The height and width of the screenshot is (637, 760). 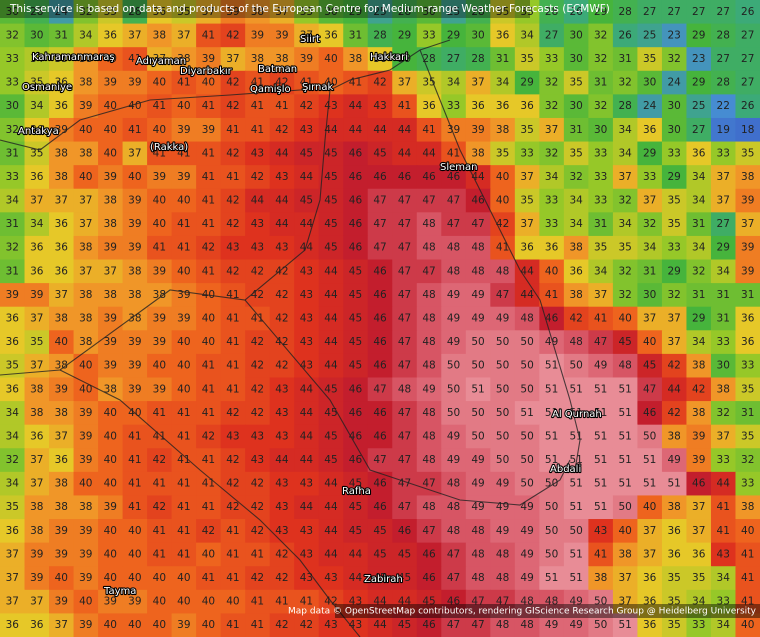 What do you see at coordinates (649, 12) in the screenshot?
I see `temperature-value: 27` at bounding box center [649, 12].